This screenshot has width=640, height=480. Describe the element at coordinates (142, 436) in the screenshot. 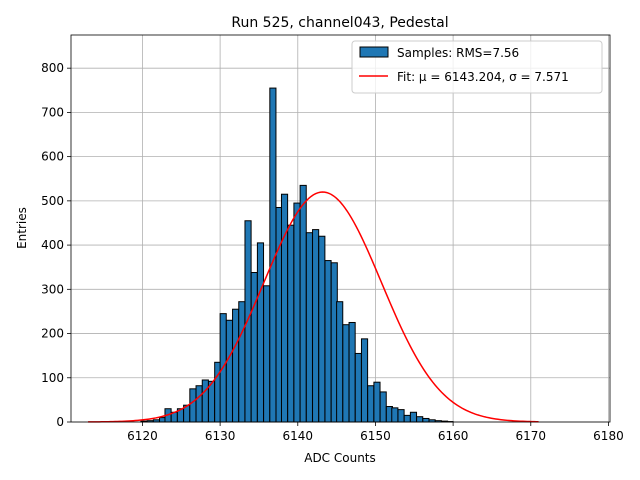

I see `x-tick-label: 6120` at that location.